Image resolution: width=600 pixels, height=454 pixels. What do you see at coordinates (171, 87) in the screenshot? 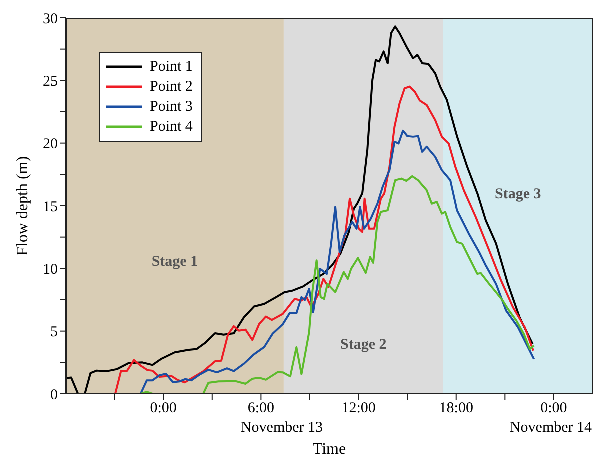
I see `legend-label: Point 2` at bounding box center [171, 87].